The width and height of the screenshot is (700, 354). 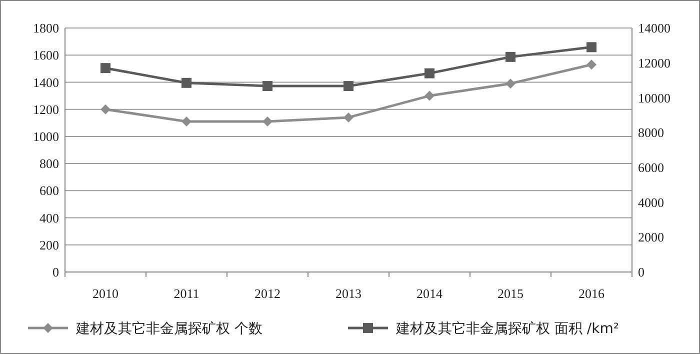 I want to click on y2-tick-label: 2000, so click(x=651, y=237).